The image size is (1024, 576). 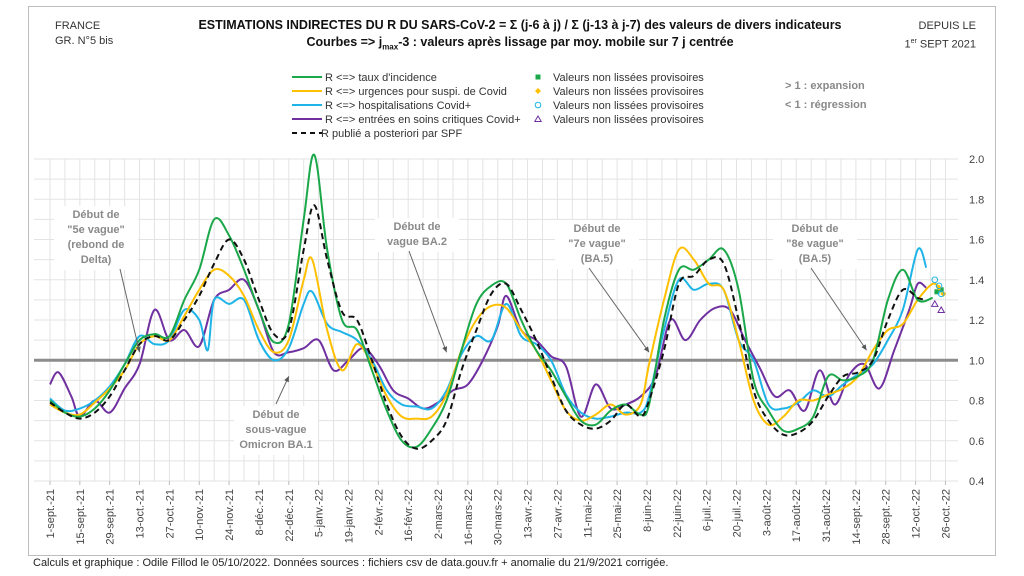 What do you see at coordinates (97, 279) in the screenshot?
I see `annotation: Début de "5e vague" (rebond de Delta)` at bounding box center [97, 279].